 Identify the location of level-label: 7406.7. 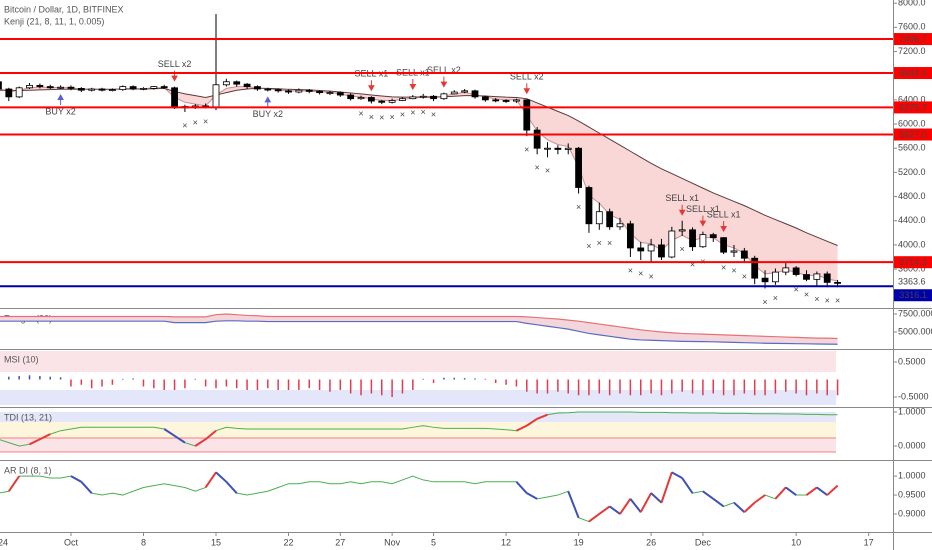
(913, 39).